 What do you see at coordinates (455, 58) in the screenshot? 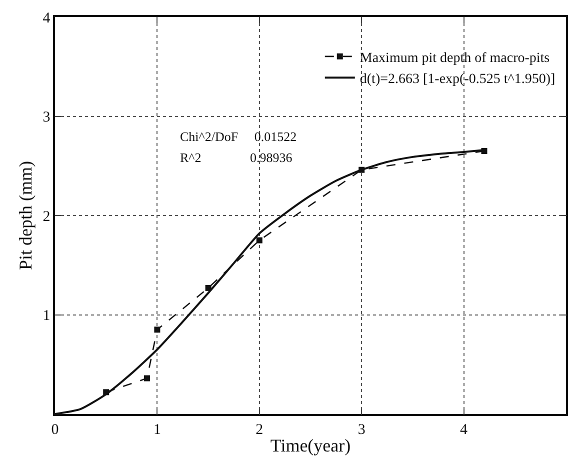
I see `legend-label: Maximum pit depth of macro-pits` at bounding box center [455, 58].